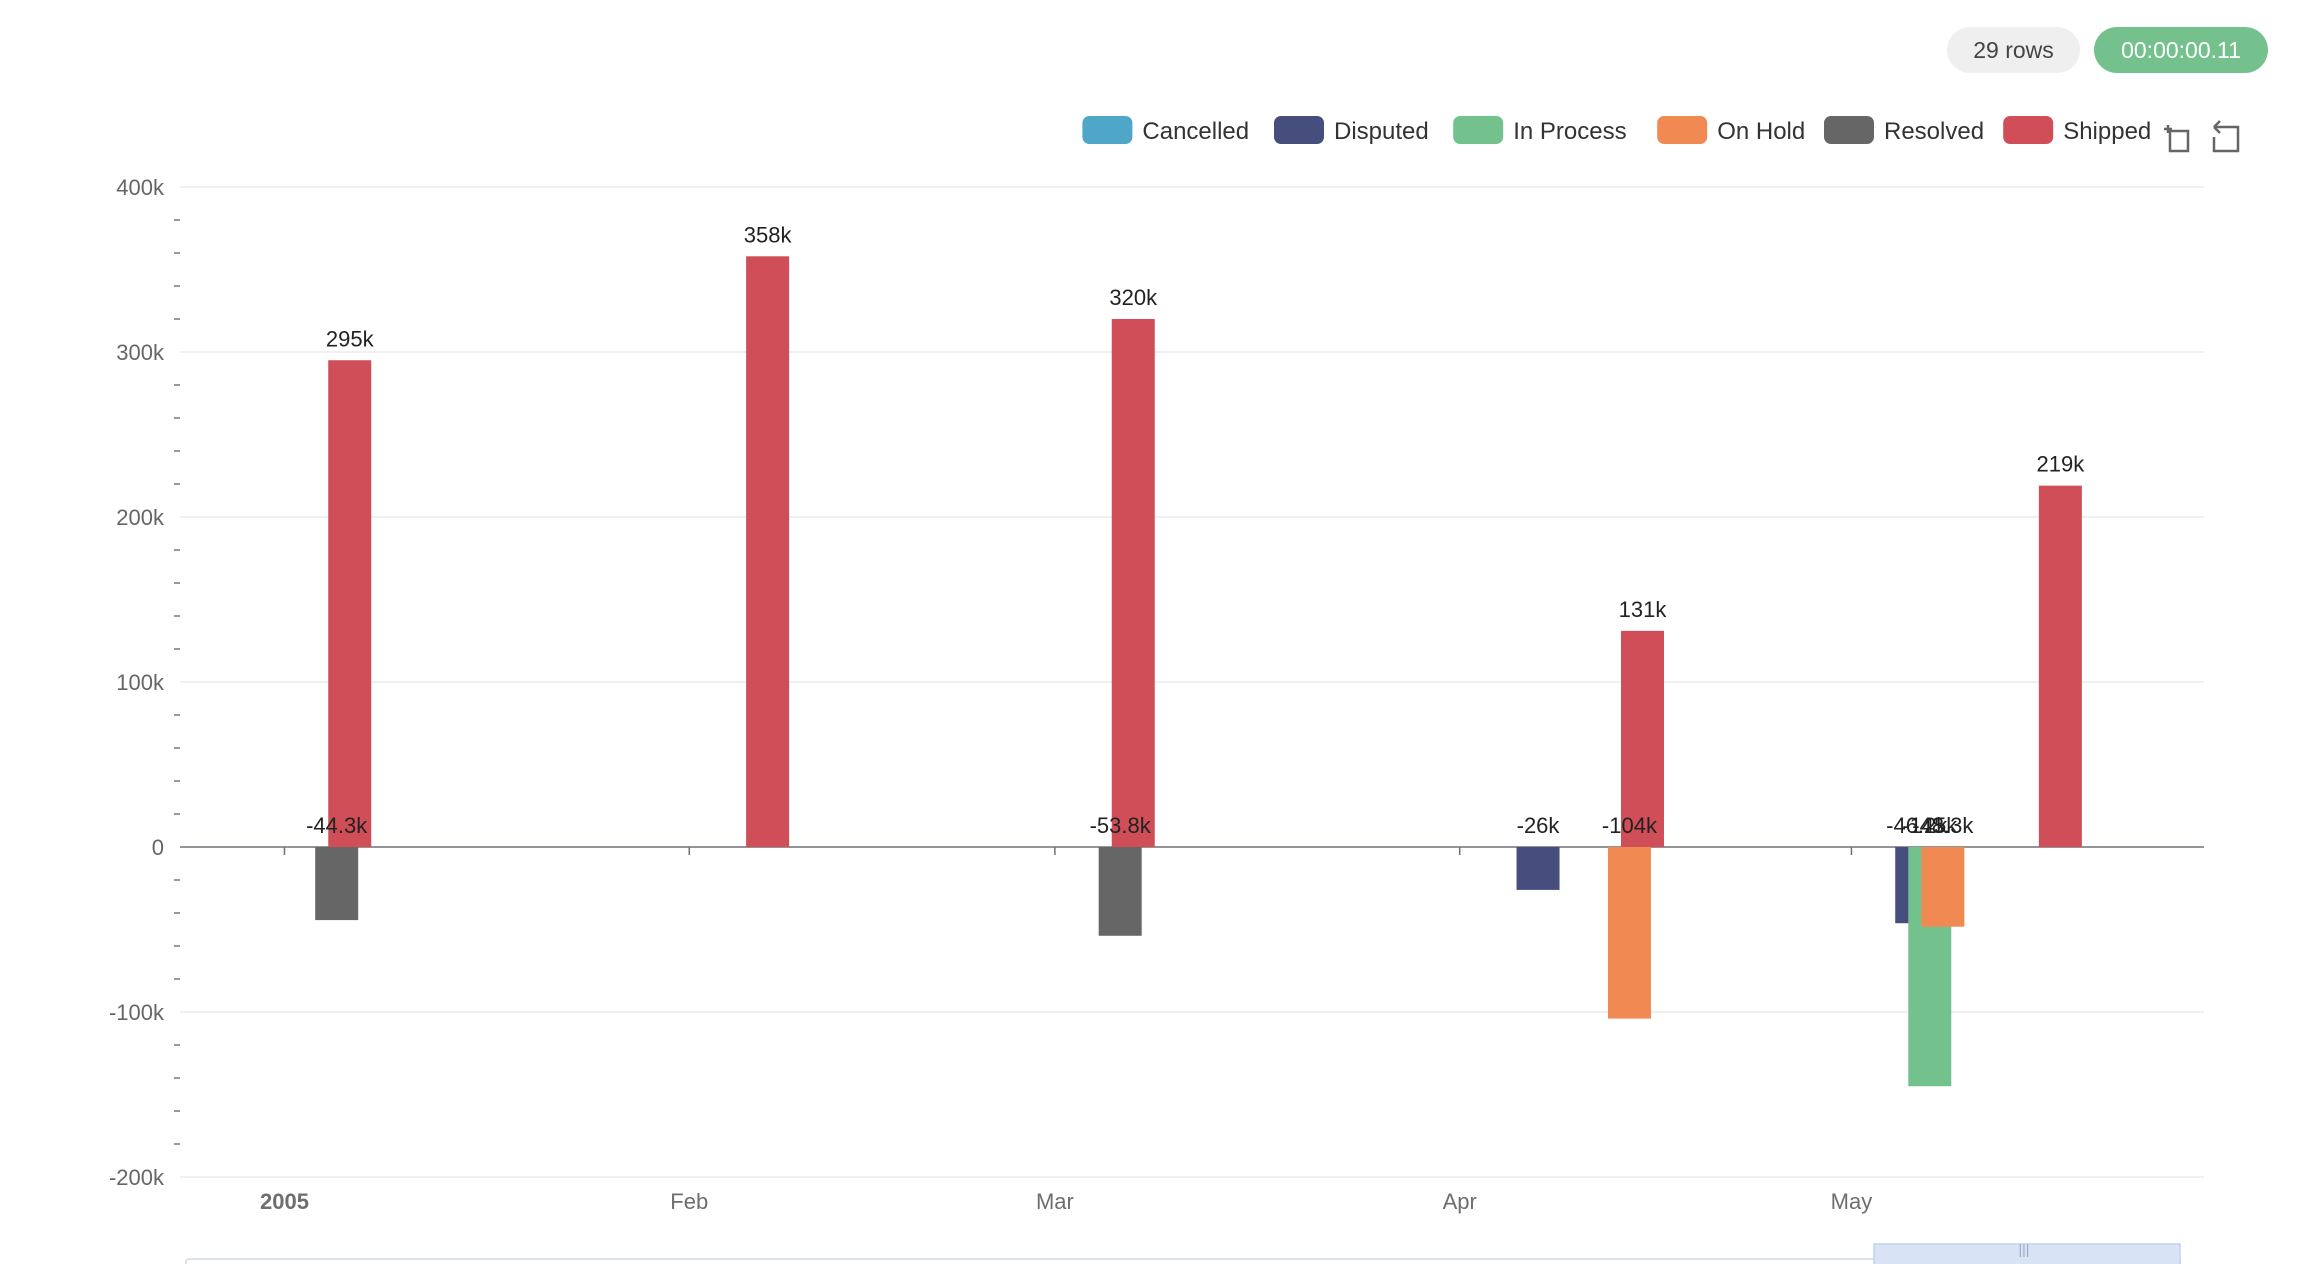 The image size is (2310, 1264). Describe the element at coordinates (2024, 1249) in the screenshot. I see `data-zoom-grip: |||` at that location.